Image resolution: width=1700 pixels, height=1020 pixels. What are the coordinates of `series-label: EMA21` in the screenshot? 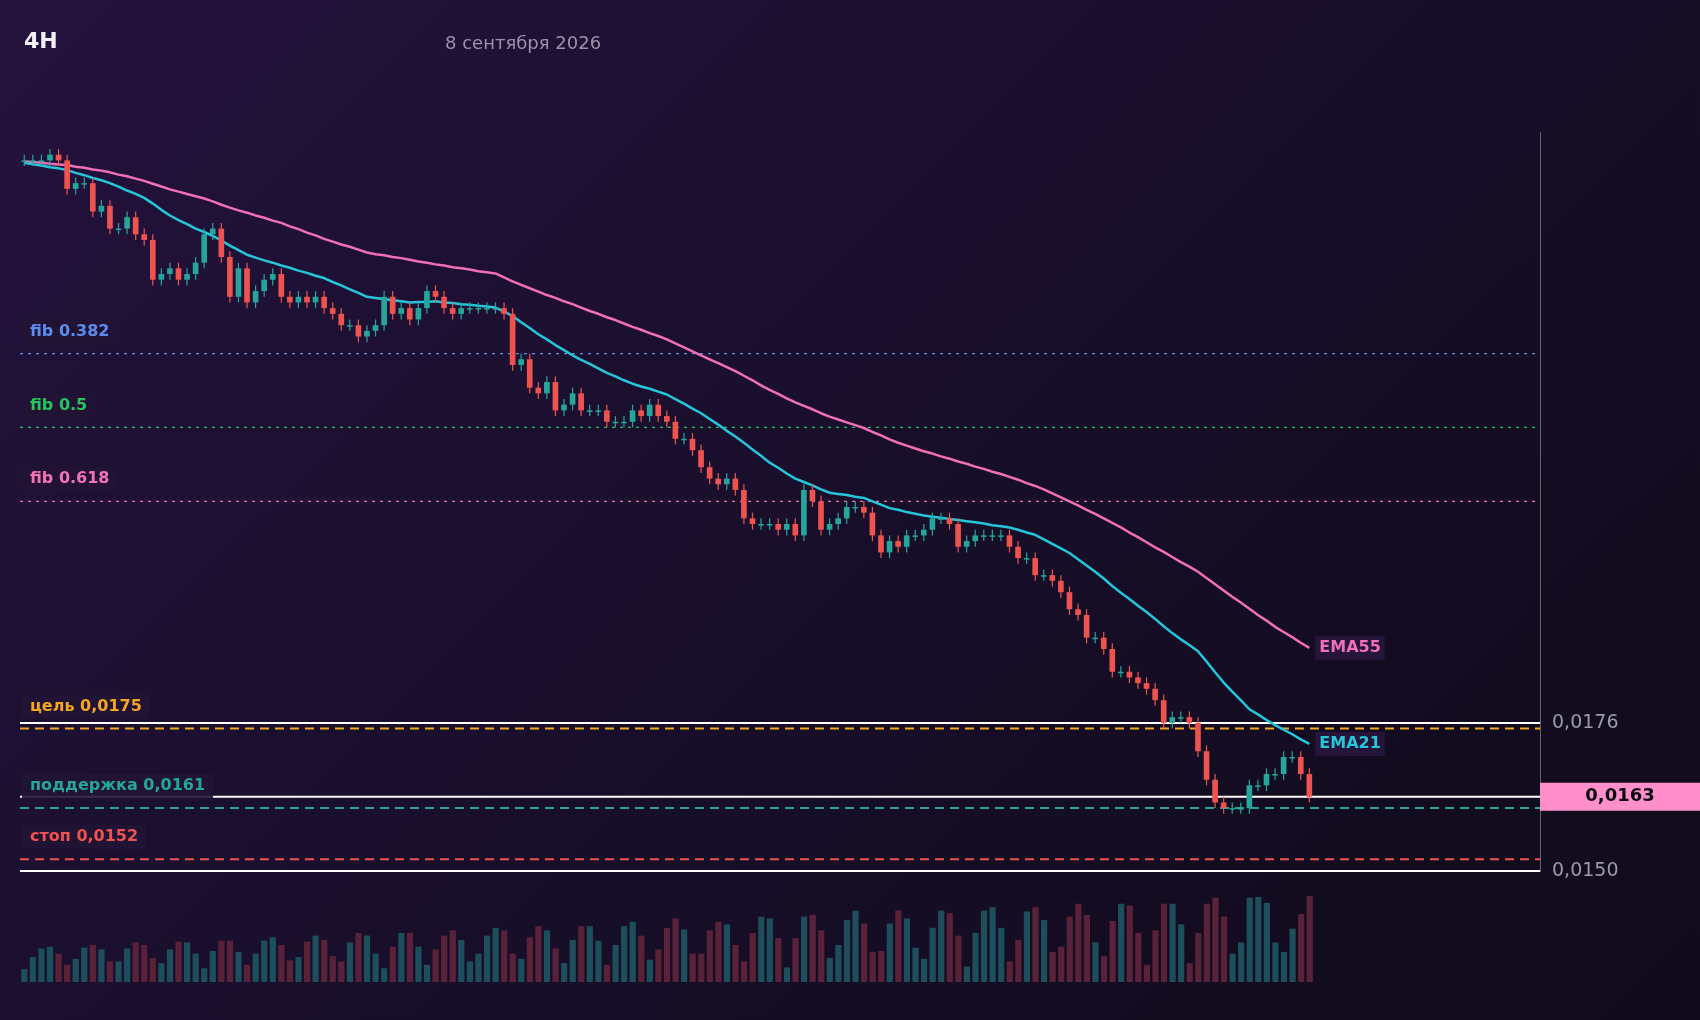 It's located at (1350, 743).